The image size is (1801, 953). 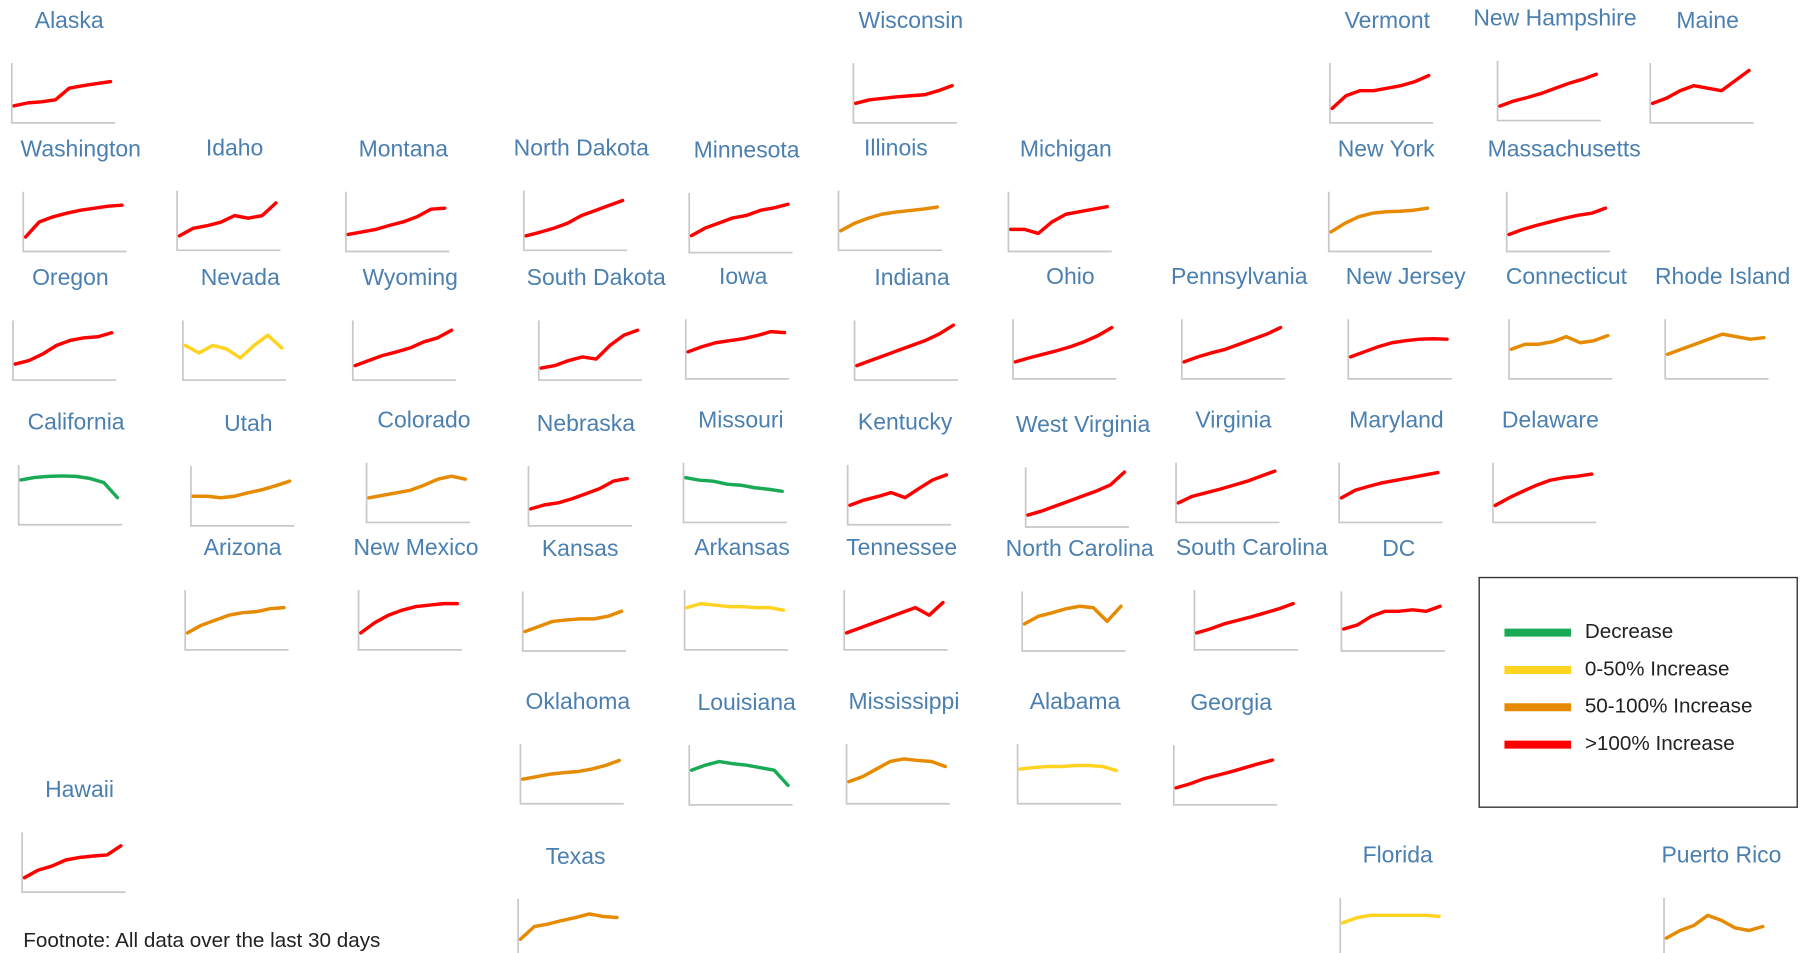 I want to click on state-label: Indiana, so click(x=912, y=277).